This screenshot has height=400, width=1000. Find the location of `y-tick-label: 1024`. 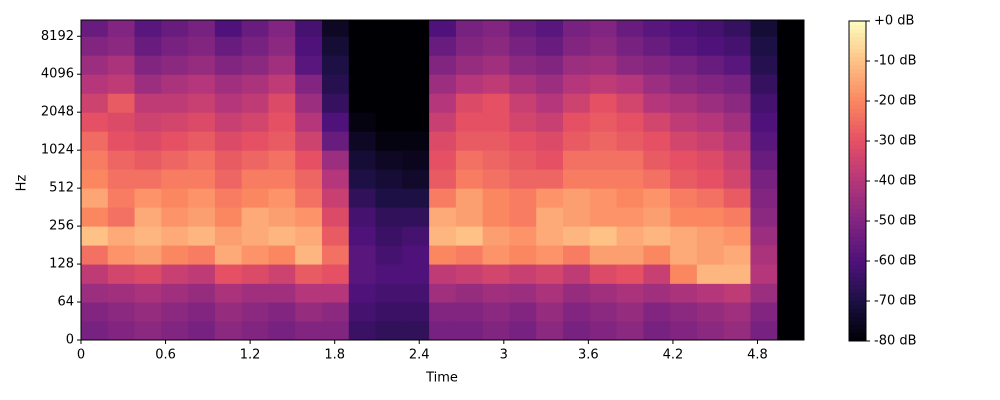

y-tick-label: 1024 is located at coordinates (57, 150).